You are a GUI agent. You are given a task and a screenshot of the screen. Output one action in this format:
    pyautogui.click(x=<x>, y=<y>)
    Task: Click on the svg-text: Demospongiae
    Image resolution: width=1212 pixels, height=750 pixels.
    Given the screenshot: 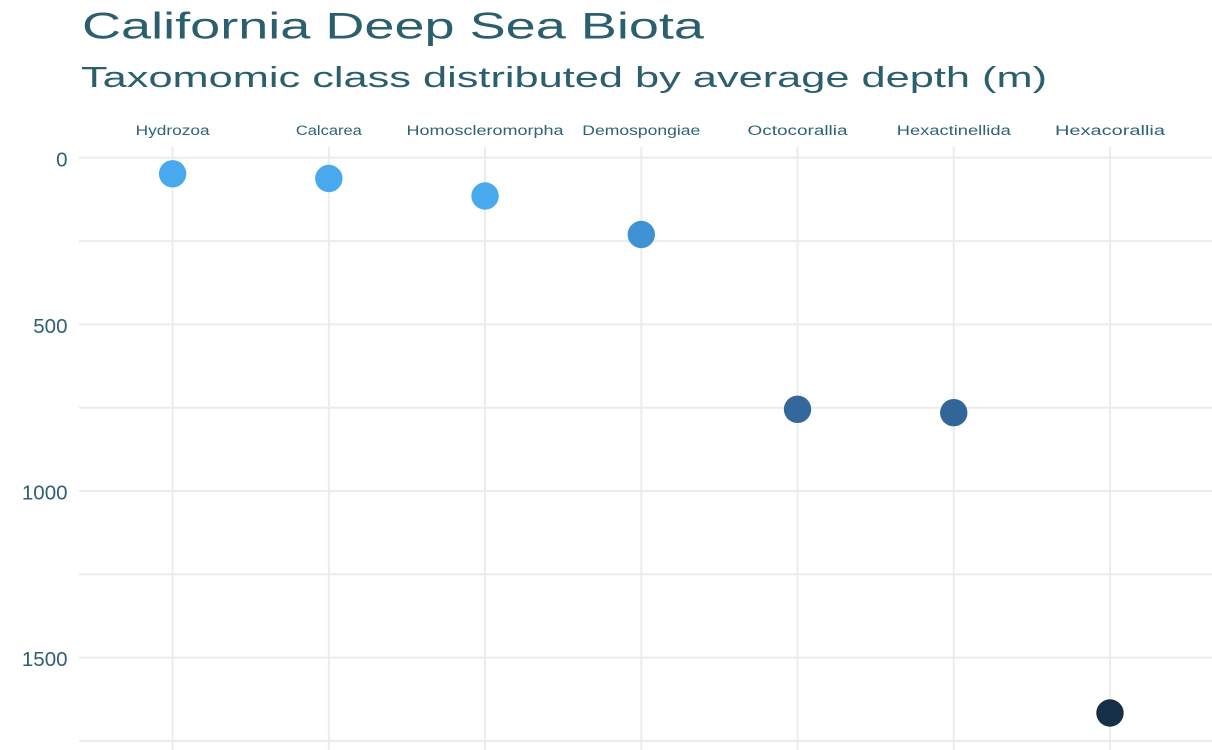 What is the action you would take?
    pyautogui.click(x=641, y=130)
    